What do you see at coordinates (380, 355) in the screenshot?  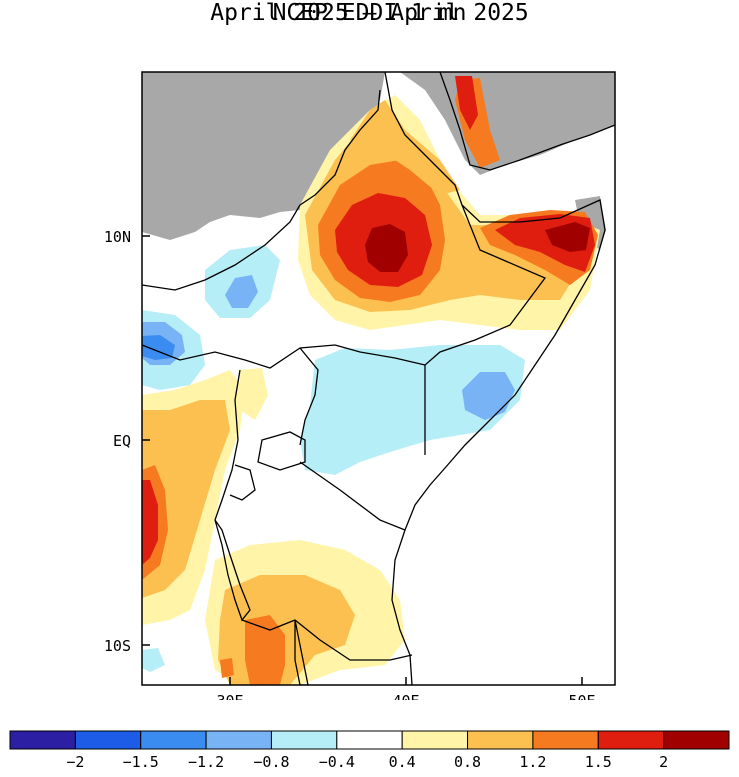 I see `border-ethiopia-kenya` at bounding box center [380, 355].